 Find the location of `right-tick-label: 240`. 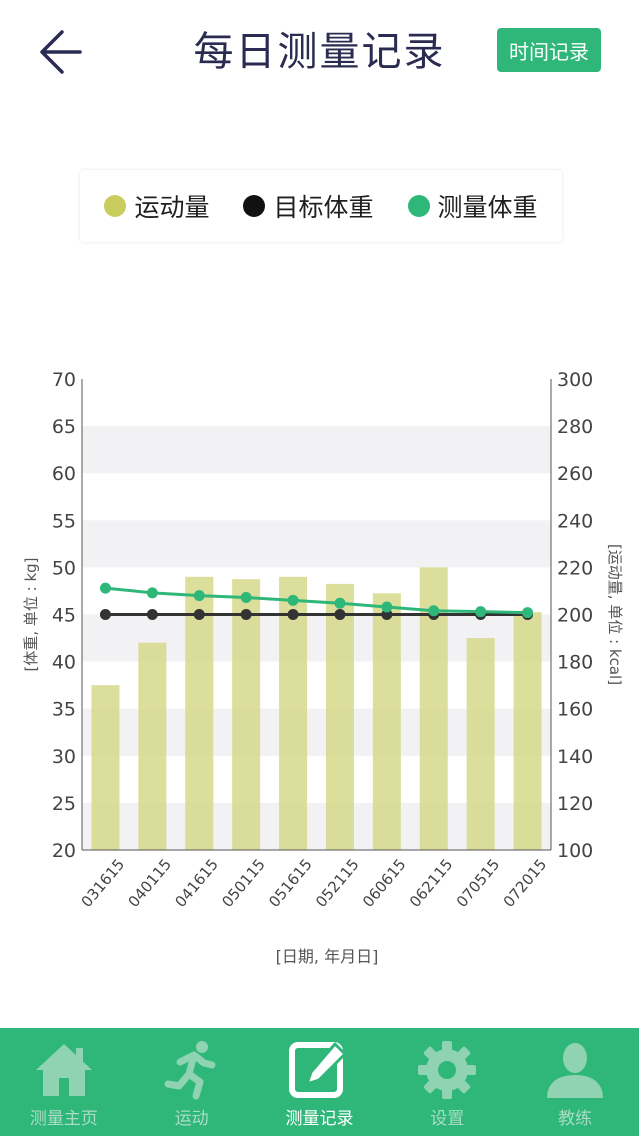

right-tick-label: 240 is located at coordinates (575, 521).